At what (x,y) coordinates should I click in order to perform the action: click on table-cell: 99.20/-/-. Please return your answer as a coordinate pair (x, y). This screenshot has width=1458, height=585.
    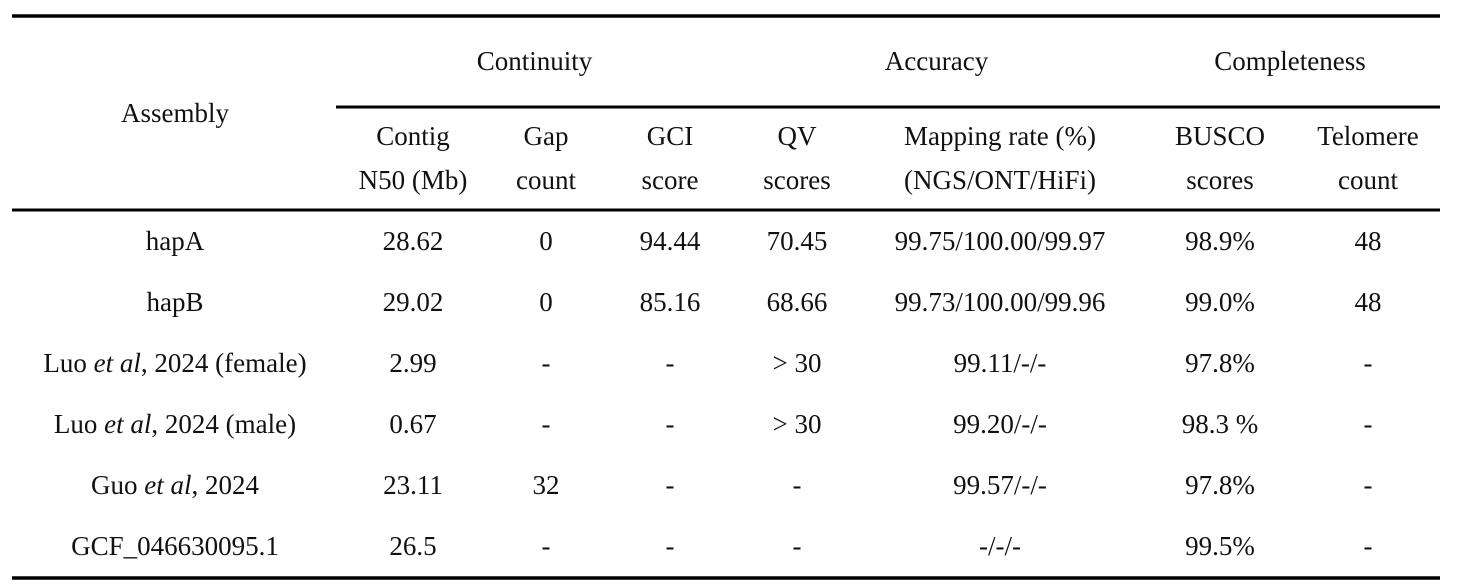
    Looking at the image, I should click on (1000, 424).